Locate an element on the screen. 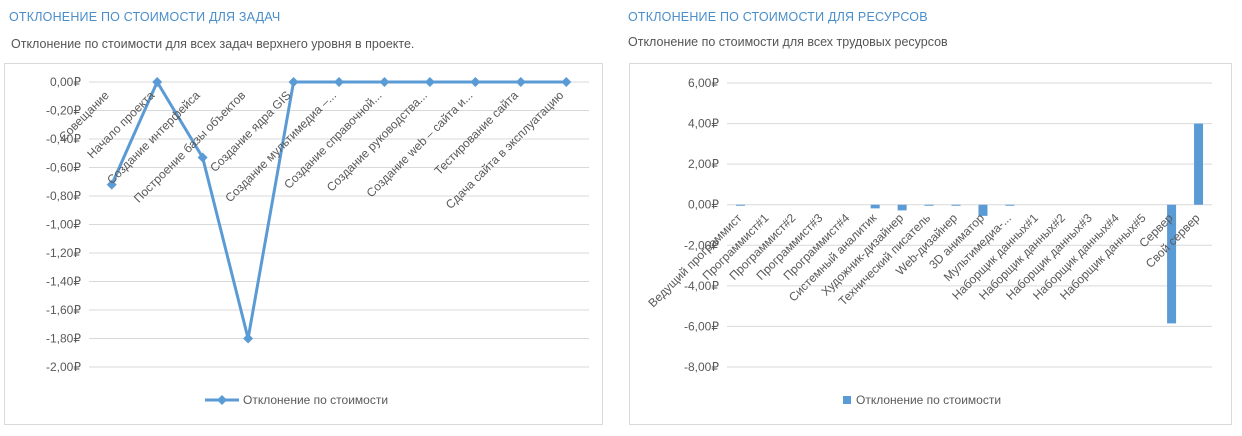 Image resolution: width=1242 pixels, height=436 pixels. y-tick-label: -1,40₽ is located at coordinates (63, 282).